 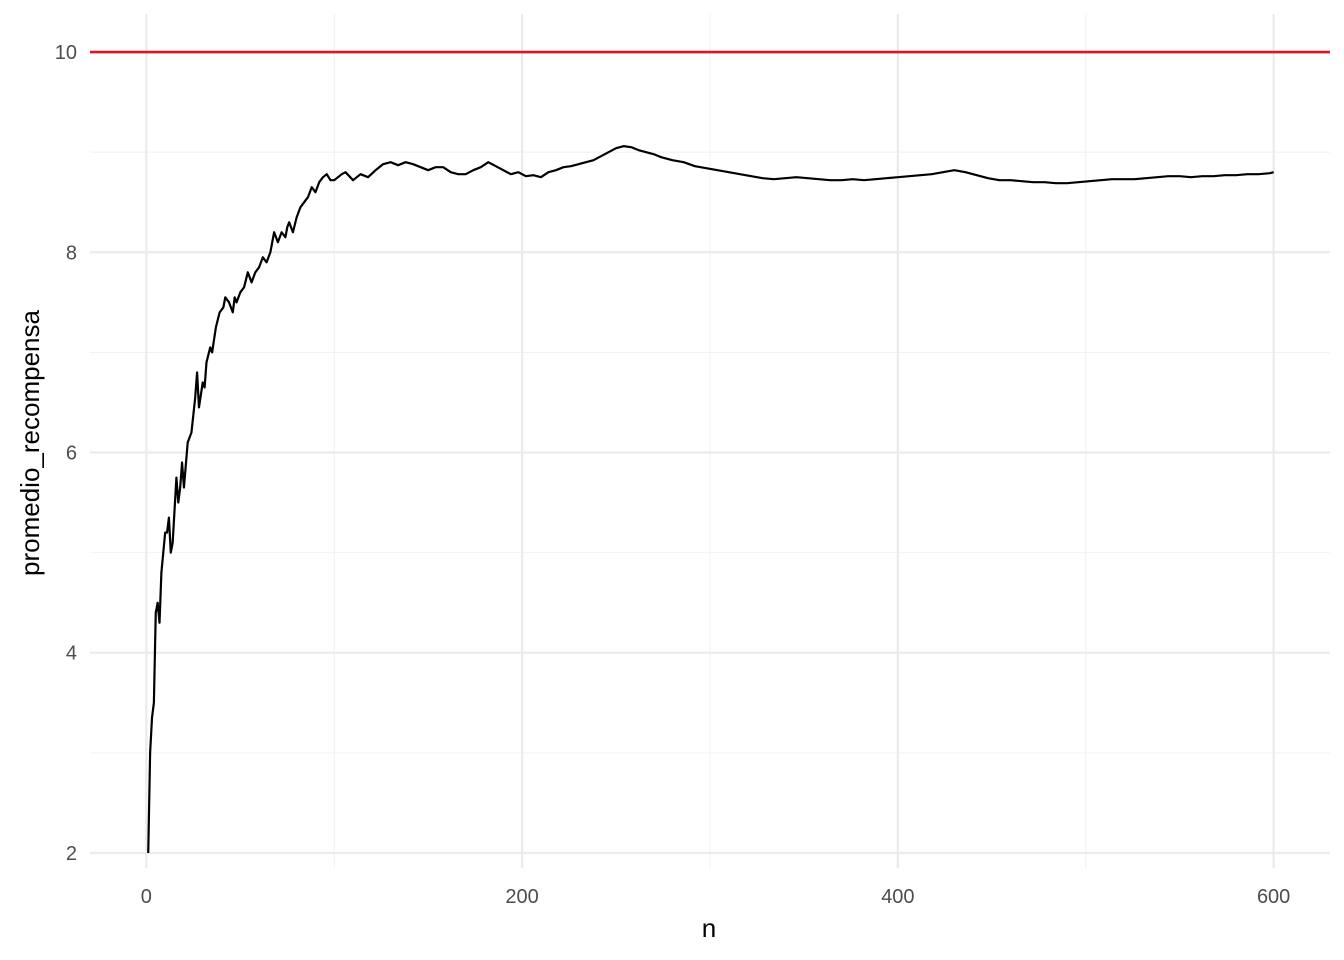 I want to click on y-tick-label: 2, so click(x=71, y=854).